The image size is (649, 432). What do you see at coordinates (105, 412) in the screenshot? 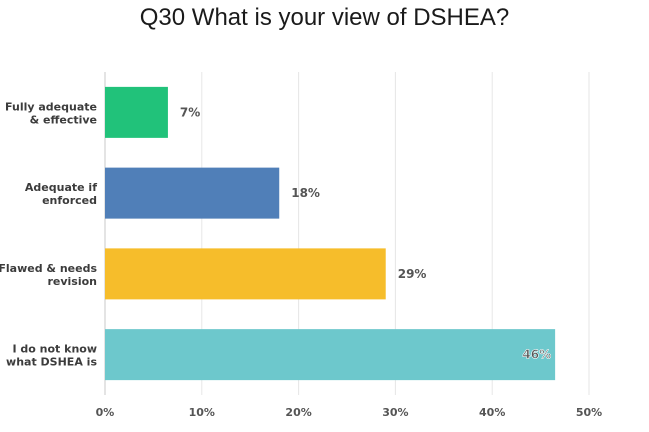
I see `x-tick-label: 0%` at bounding box center [105, 412].